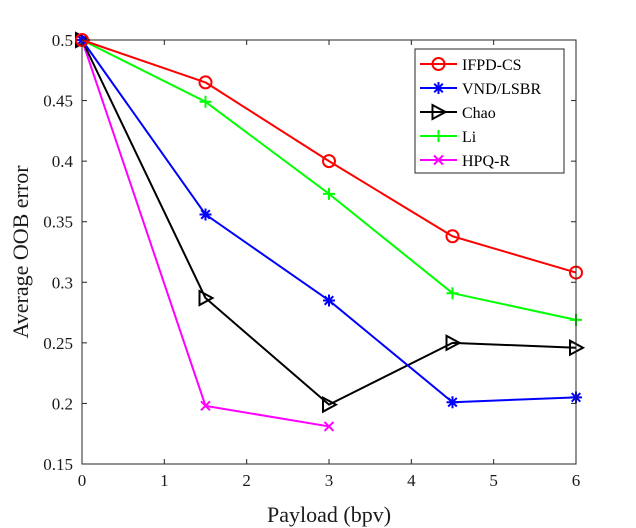  What do you see at coordinates (469, 137) in the screenshot?
I see `legend-label-li: Li` at bounding box center [469, 137].